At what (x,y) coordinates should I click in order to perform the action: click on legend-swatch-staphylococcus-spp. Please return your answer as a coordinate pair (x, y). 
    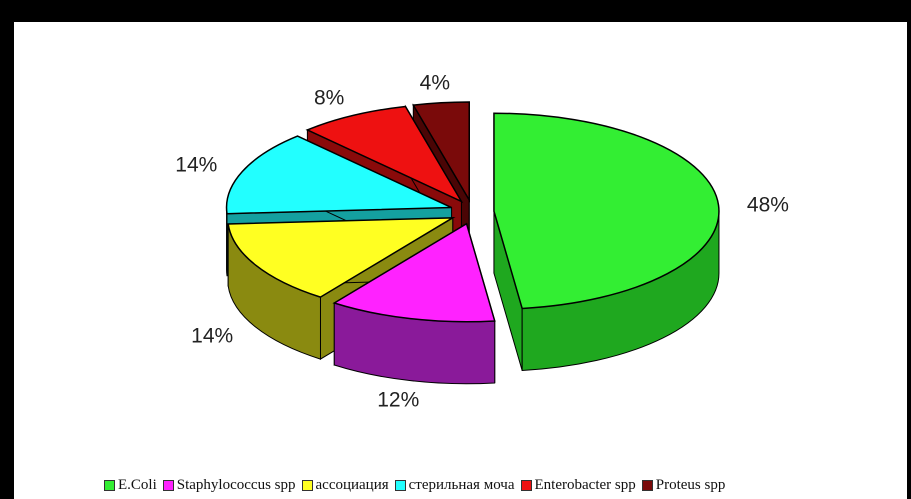
    Looking at the image, I should click on (168, 485).